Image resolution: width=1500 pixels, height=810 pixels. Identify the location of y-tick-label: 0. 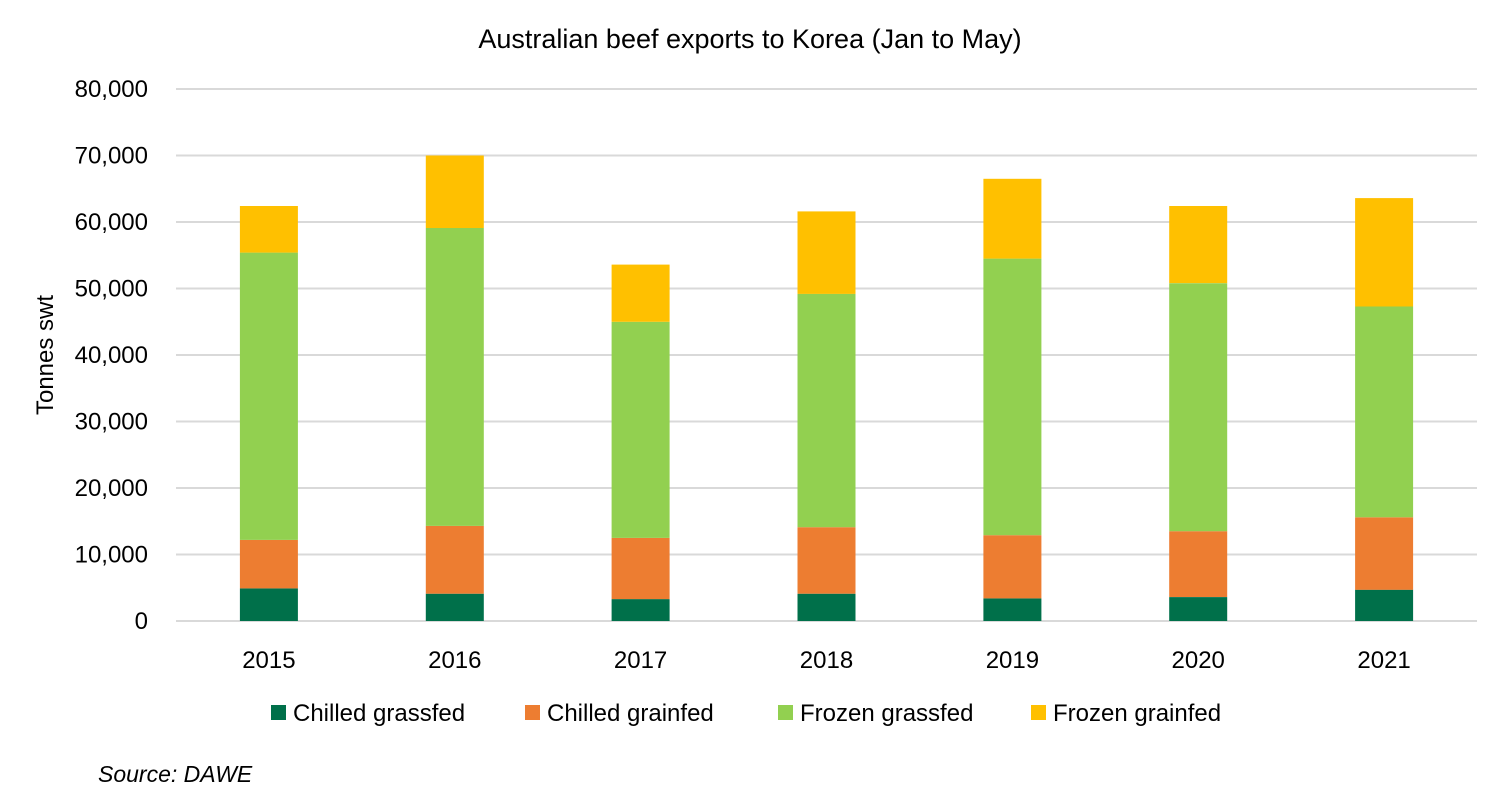
(141, 621).